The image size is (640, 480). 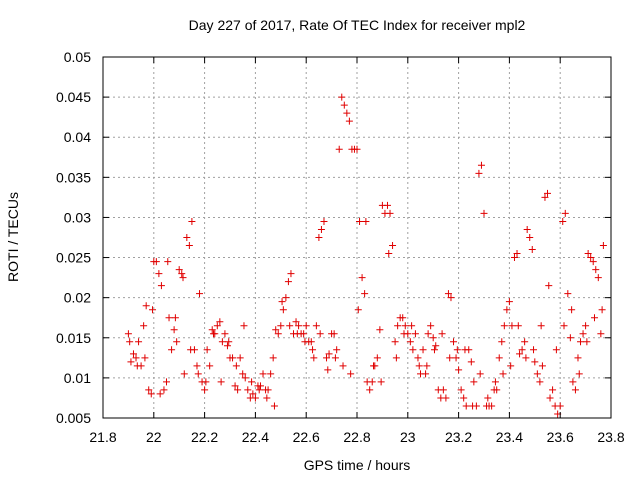 What do you see at coordinates (458, 437) in the screenshot?
I see `x-tick-label: 23.2` at bounding box center [458, 437].